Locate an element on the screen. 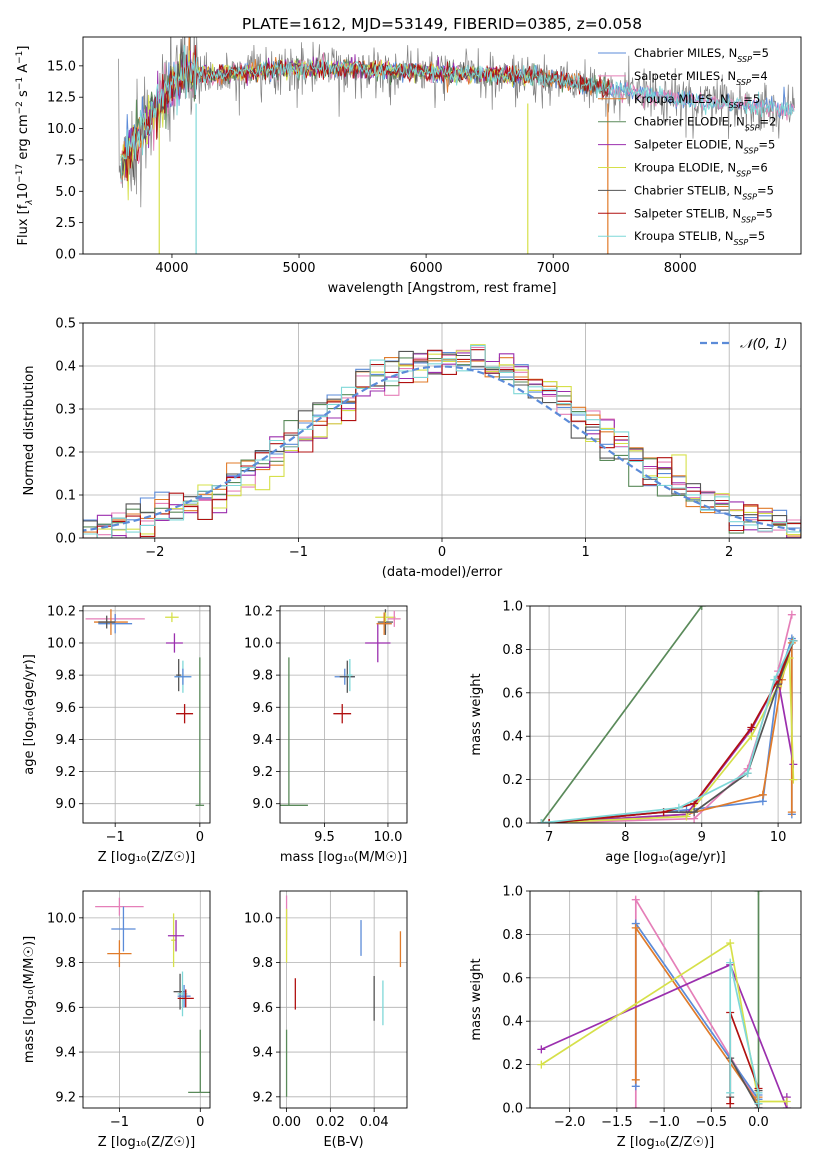 This screenshot has width=819, height=1170. series-line-chabrier-stelib is located at coordinates (744, 1081).